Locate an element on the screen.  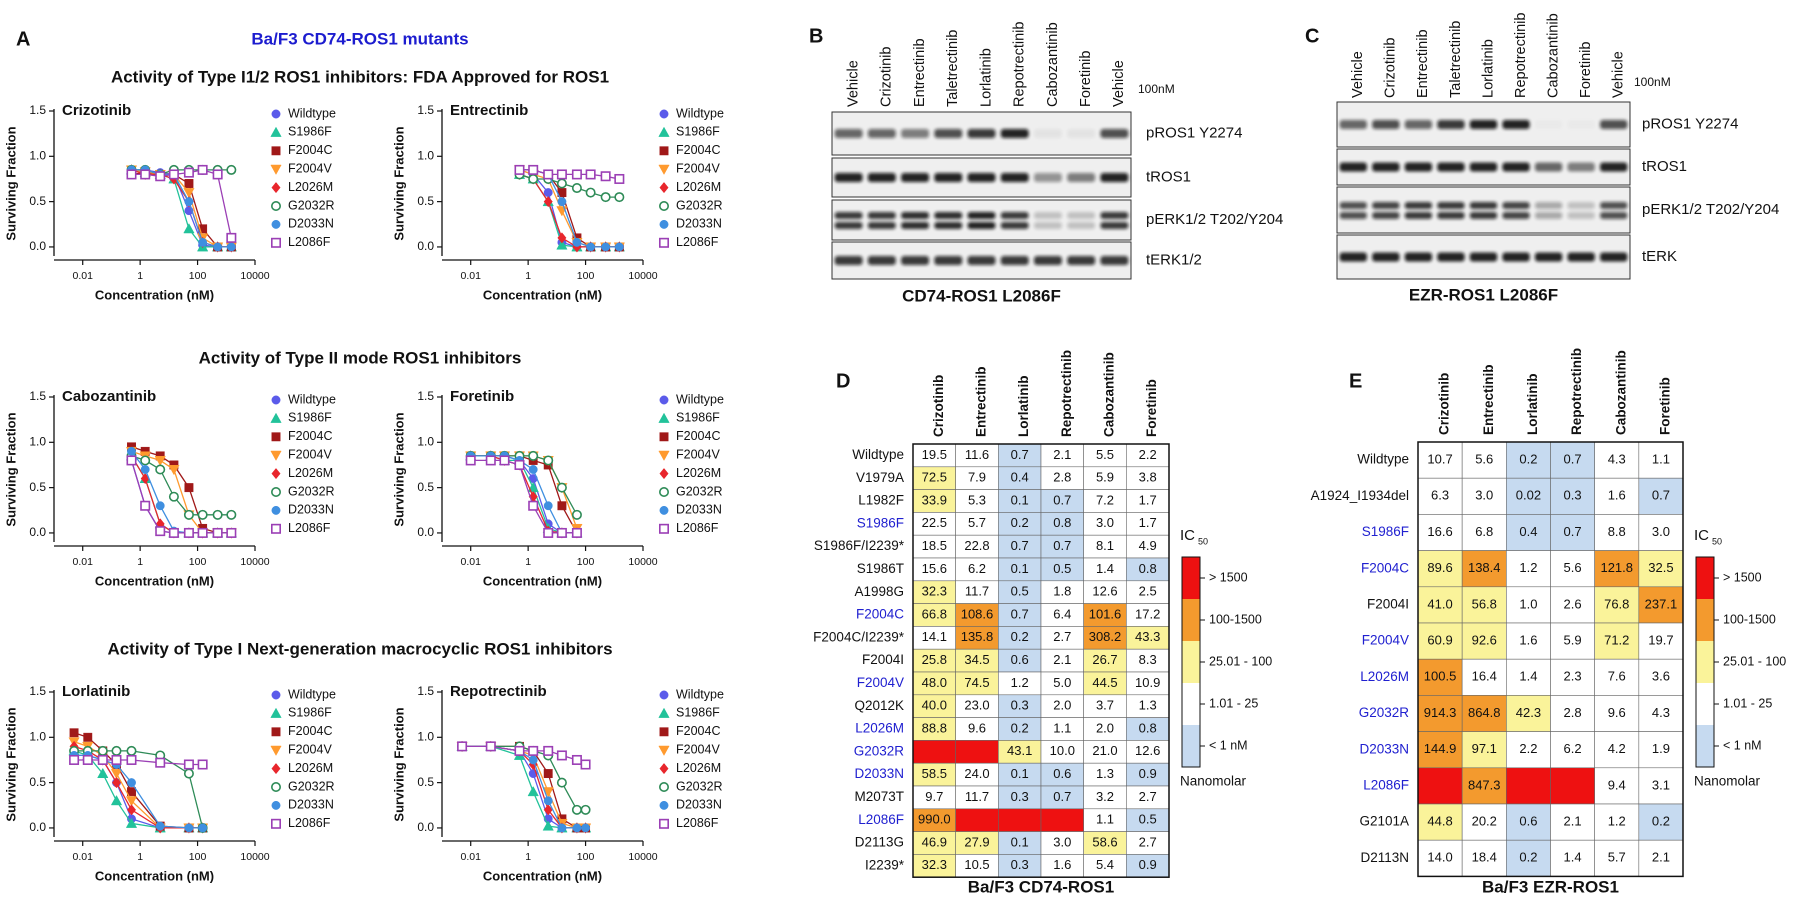
chart-title: Crizotinib is located at coordinates (96, 110).